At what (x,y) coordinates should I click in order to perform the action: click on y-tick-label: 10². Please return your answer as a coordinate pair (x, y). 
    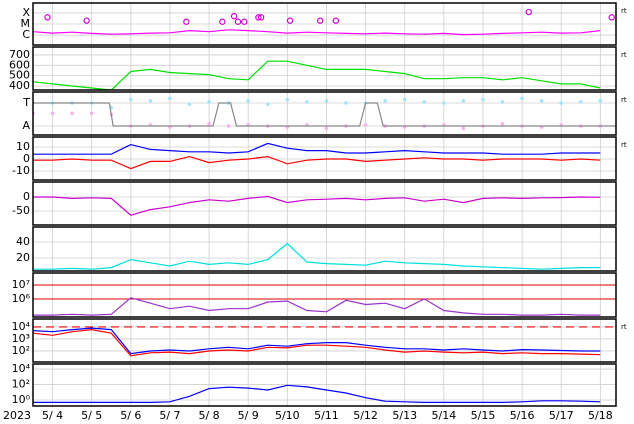
    Looking at the image, I should click on (21, 384).